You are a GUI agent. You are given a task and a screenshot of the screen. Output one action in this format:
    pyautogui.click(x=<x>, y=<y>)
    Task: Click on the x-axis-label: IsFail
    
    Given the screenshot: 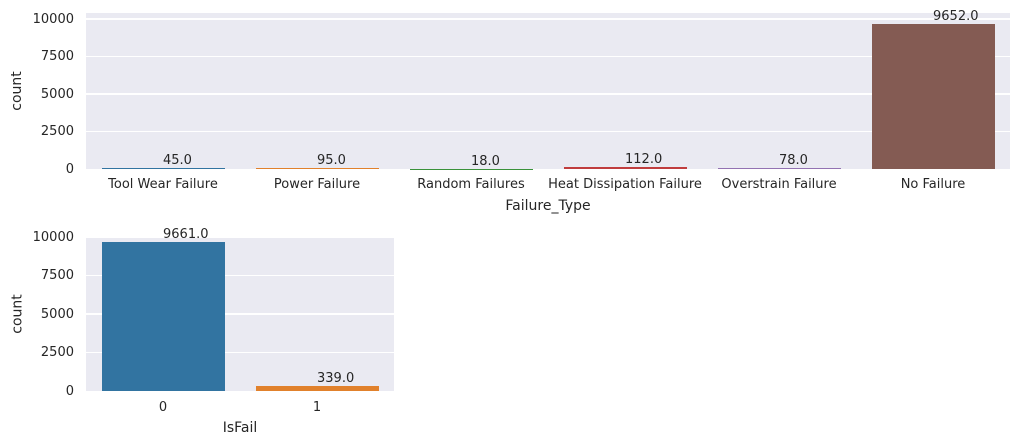 What is the action you would take?
    pyautogui.click(x=240, y=428)
    